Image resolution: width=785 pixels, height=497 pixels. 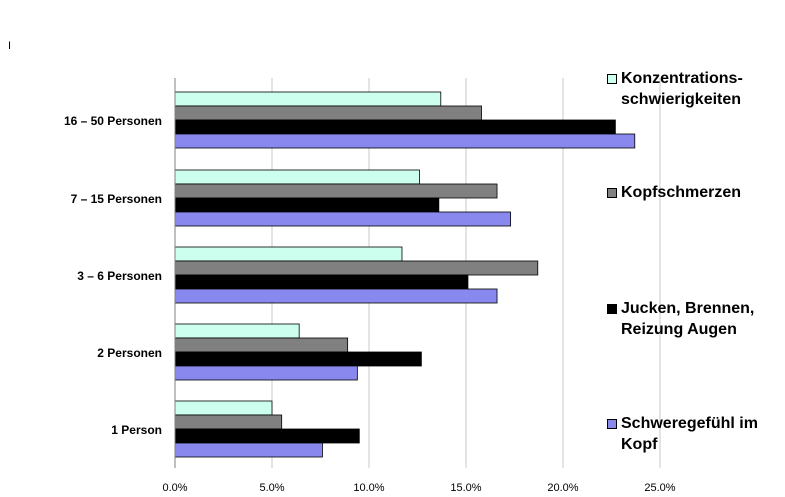 I want to click on legend-label: Jucken, Brennen, Reizung Augen, so click(x=688, y=319).